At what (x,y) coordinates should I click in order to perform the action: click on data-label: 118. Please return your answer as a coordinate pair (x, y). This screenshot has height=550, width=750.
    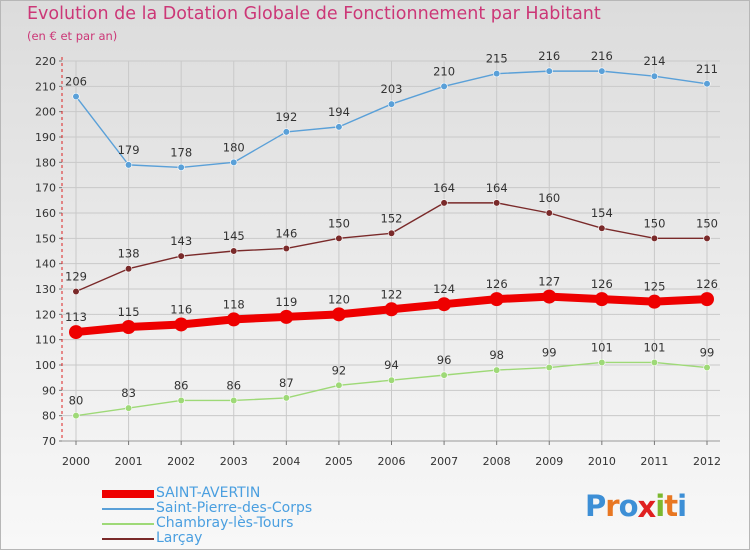
    Looking at the image, I should click on (234, 304).